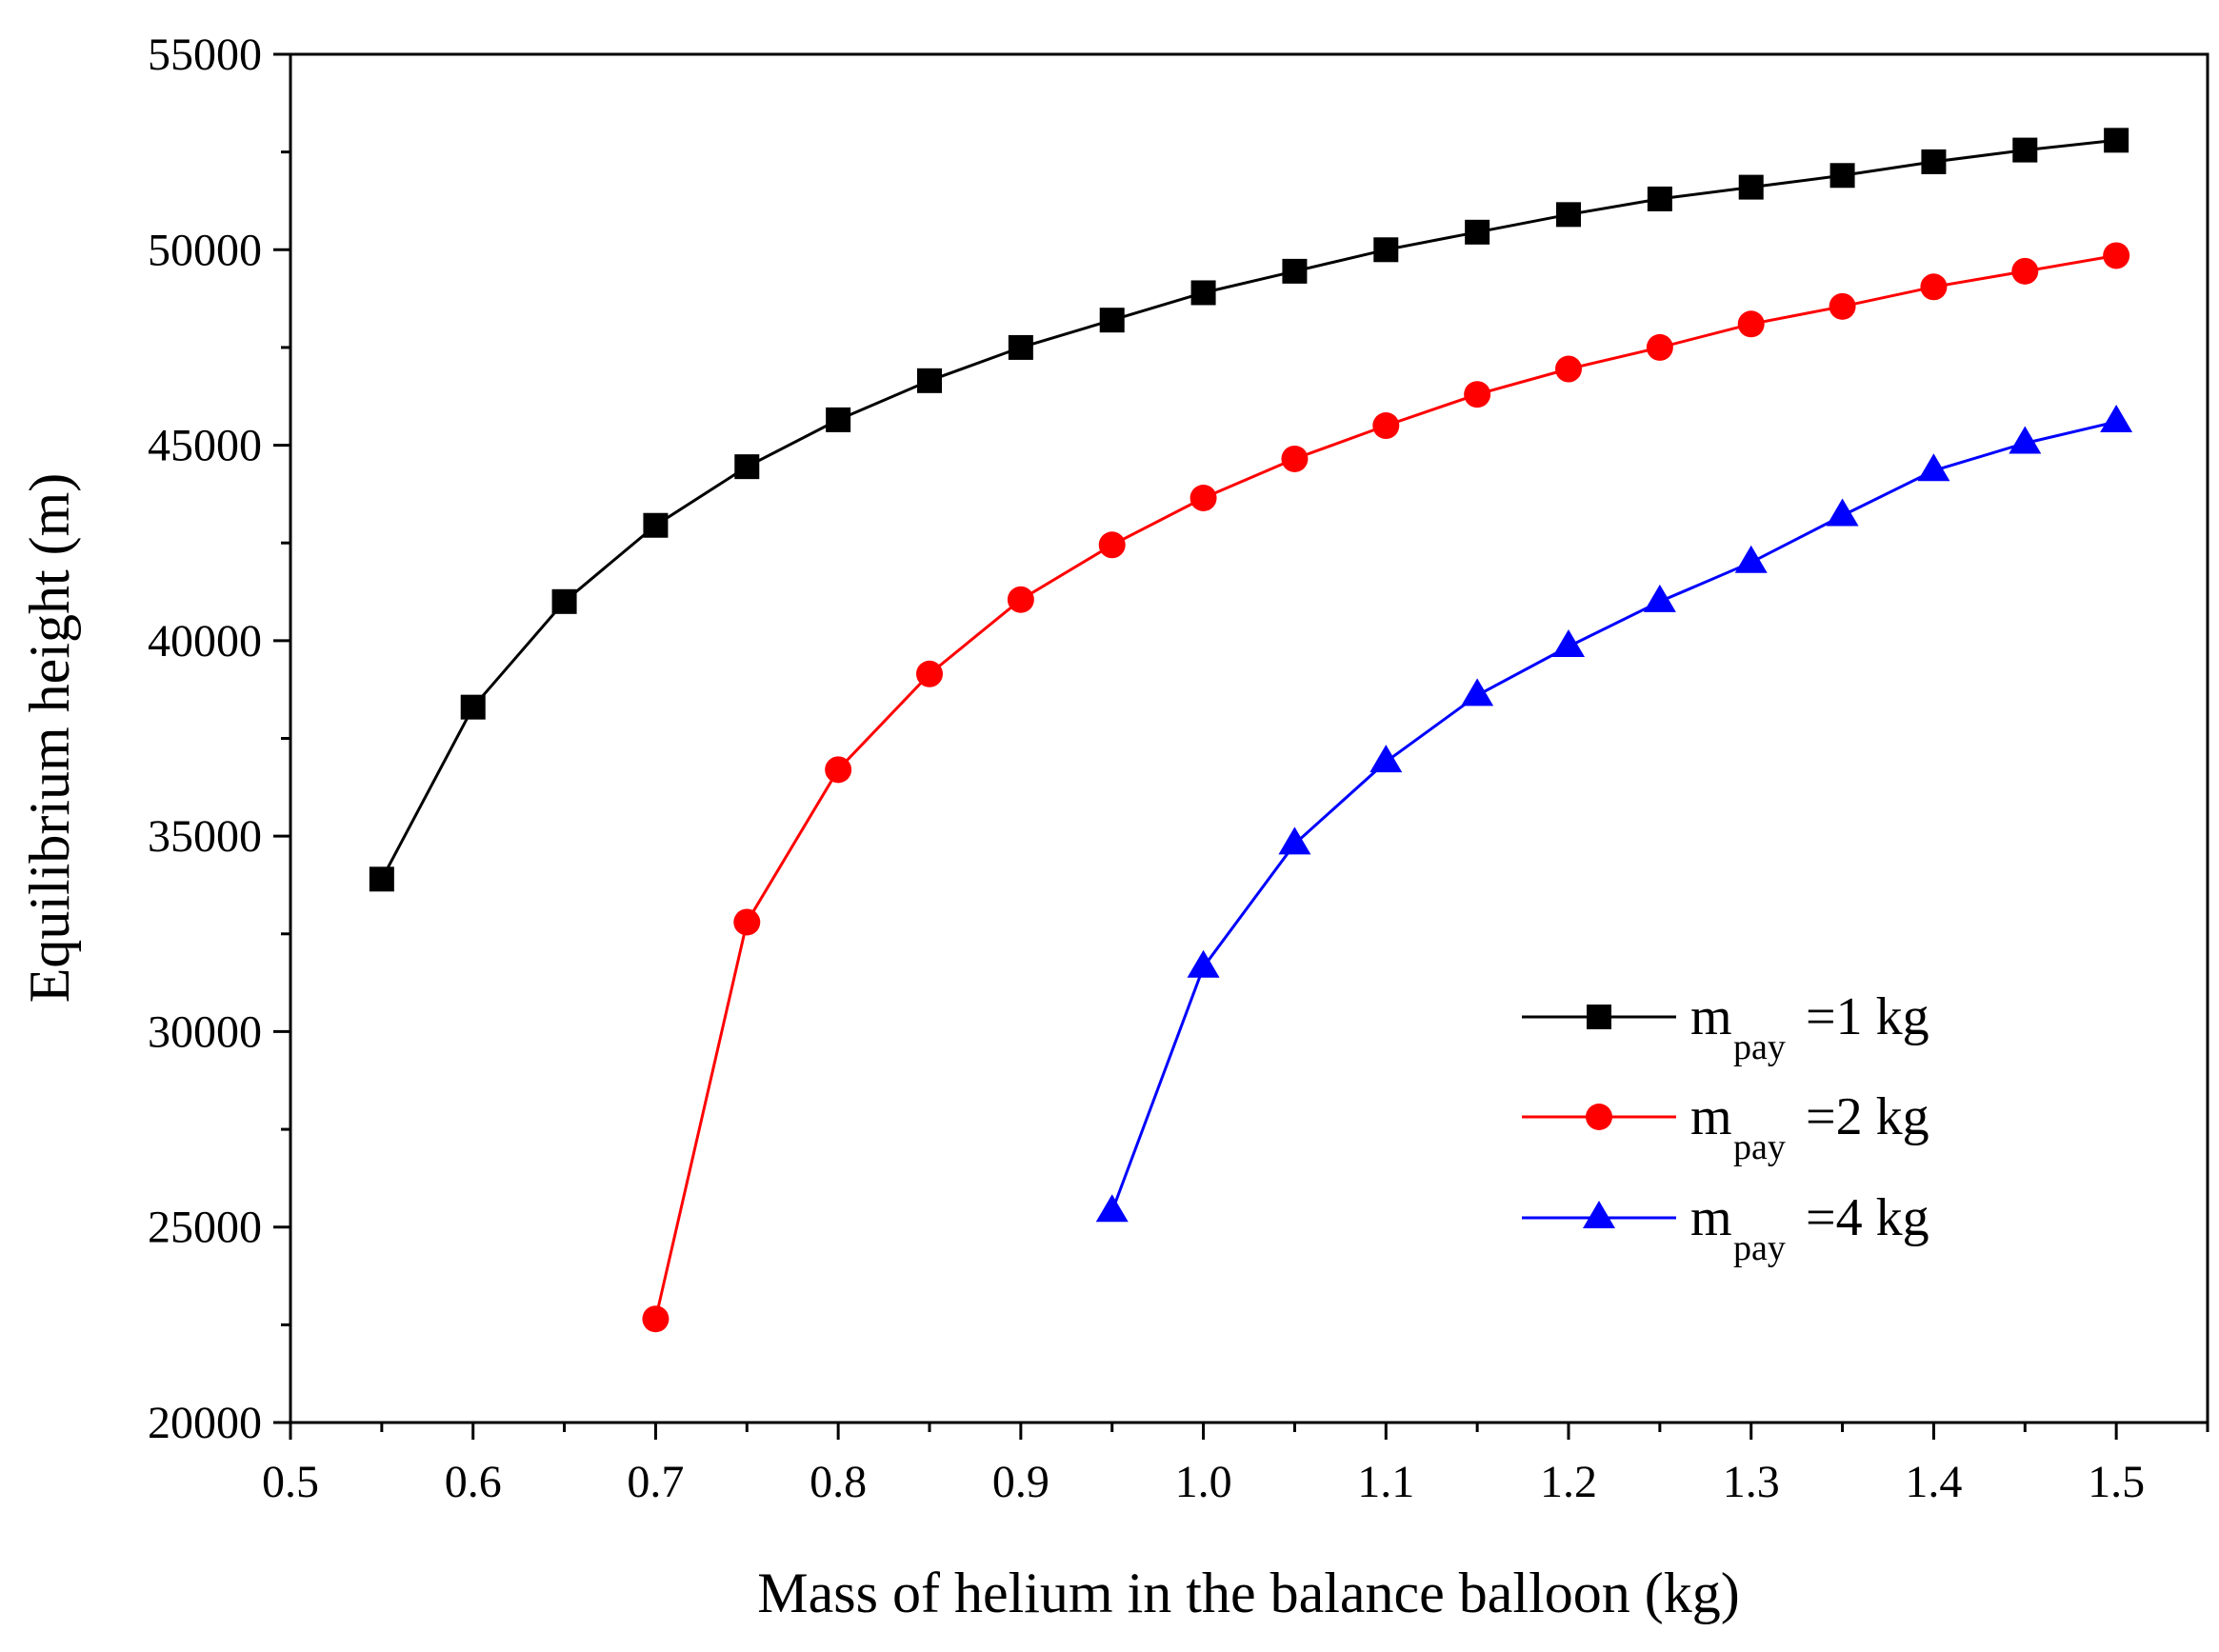  Describe the element at coordinates (205, 446) in the screenshot. I see `y-tick-label: 45000` at that location.